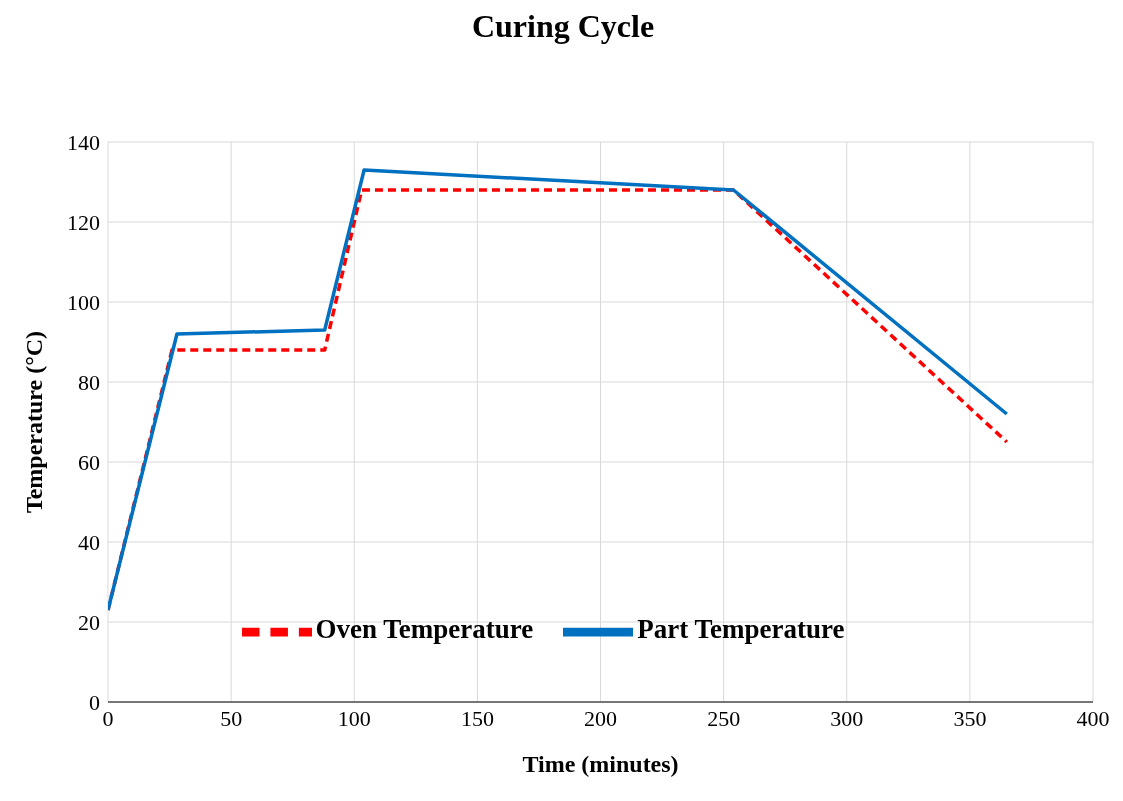 Image resolution: width=1123 pixels, height=801 pixels. What do you see at coordinates (83, 222) in the screenshot?
I see `y-tick-label: 120` at bounding box center [83, 222].